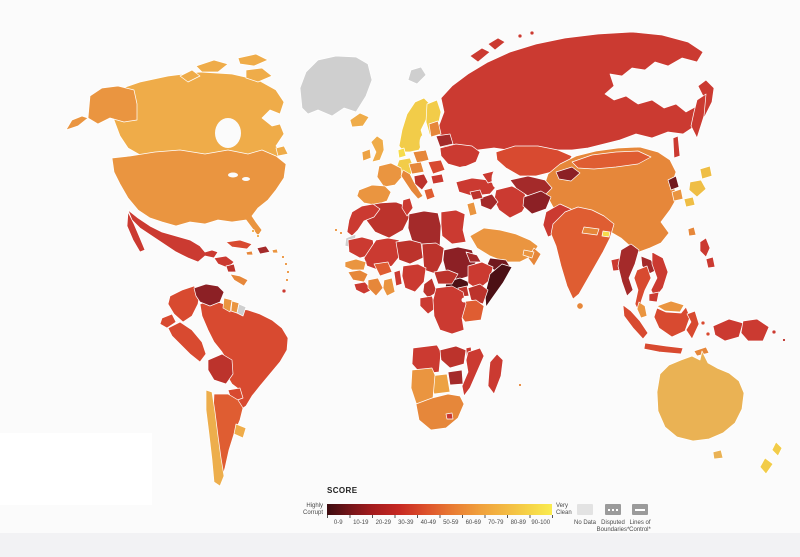  I want to click on region-morocco, so click(363, 220).